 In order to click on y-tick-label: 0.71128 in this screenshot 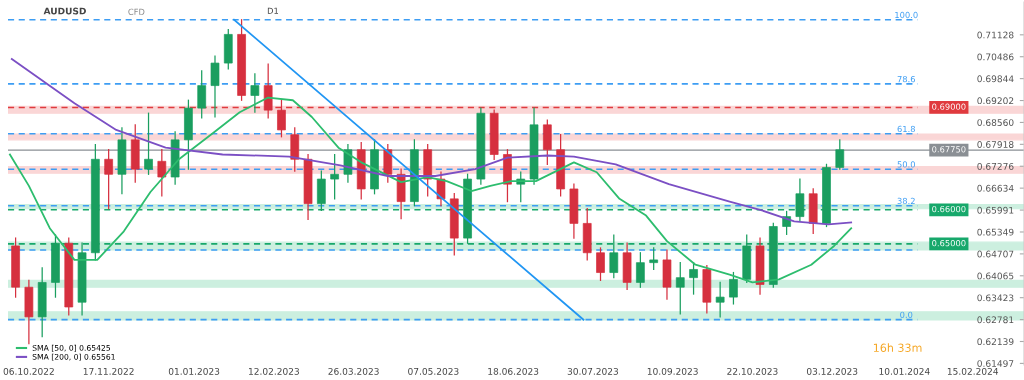, I will do `click(995, 35)`.